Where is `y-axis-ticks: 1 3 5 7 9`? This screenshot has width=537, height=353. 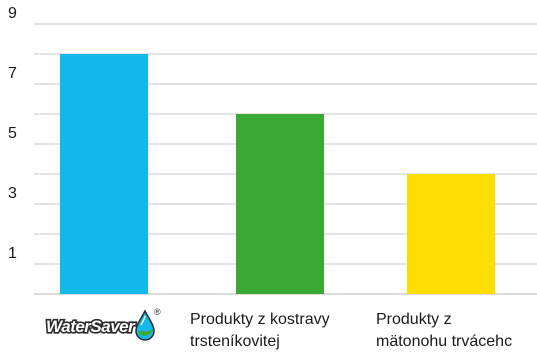
y-axis-ticks: 1 3 5 7 9 is located at coordinates (12, 133).